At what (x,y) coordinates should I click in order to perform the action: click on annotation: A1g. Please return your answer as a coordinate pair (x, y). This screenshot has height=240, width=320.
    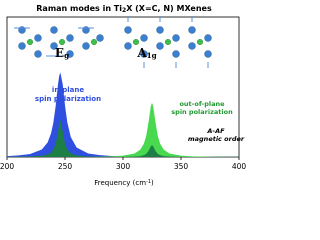
    Looking at the image, I should click on (146, 53).